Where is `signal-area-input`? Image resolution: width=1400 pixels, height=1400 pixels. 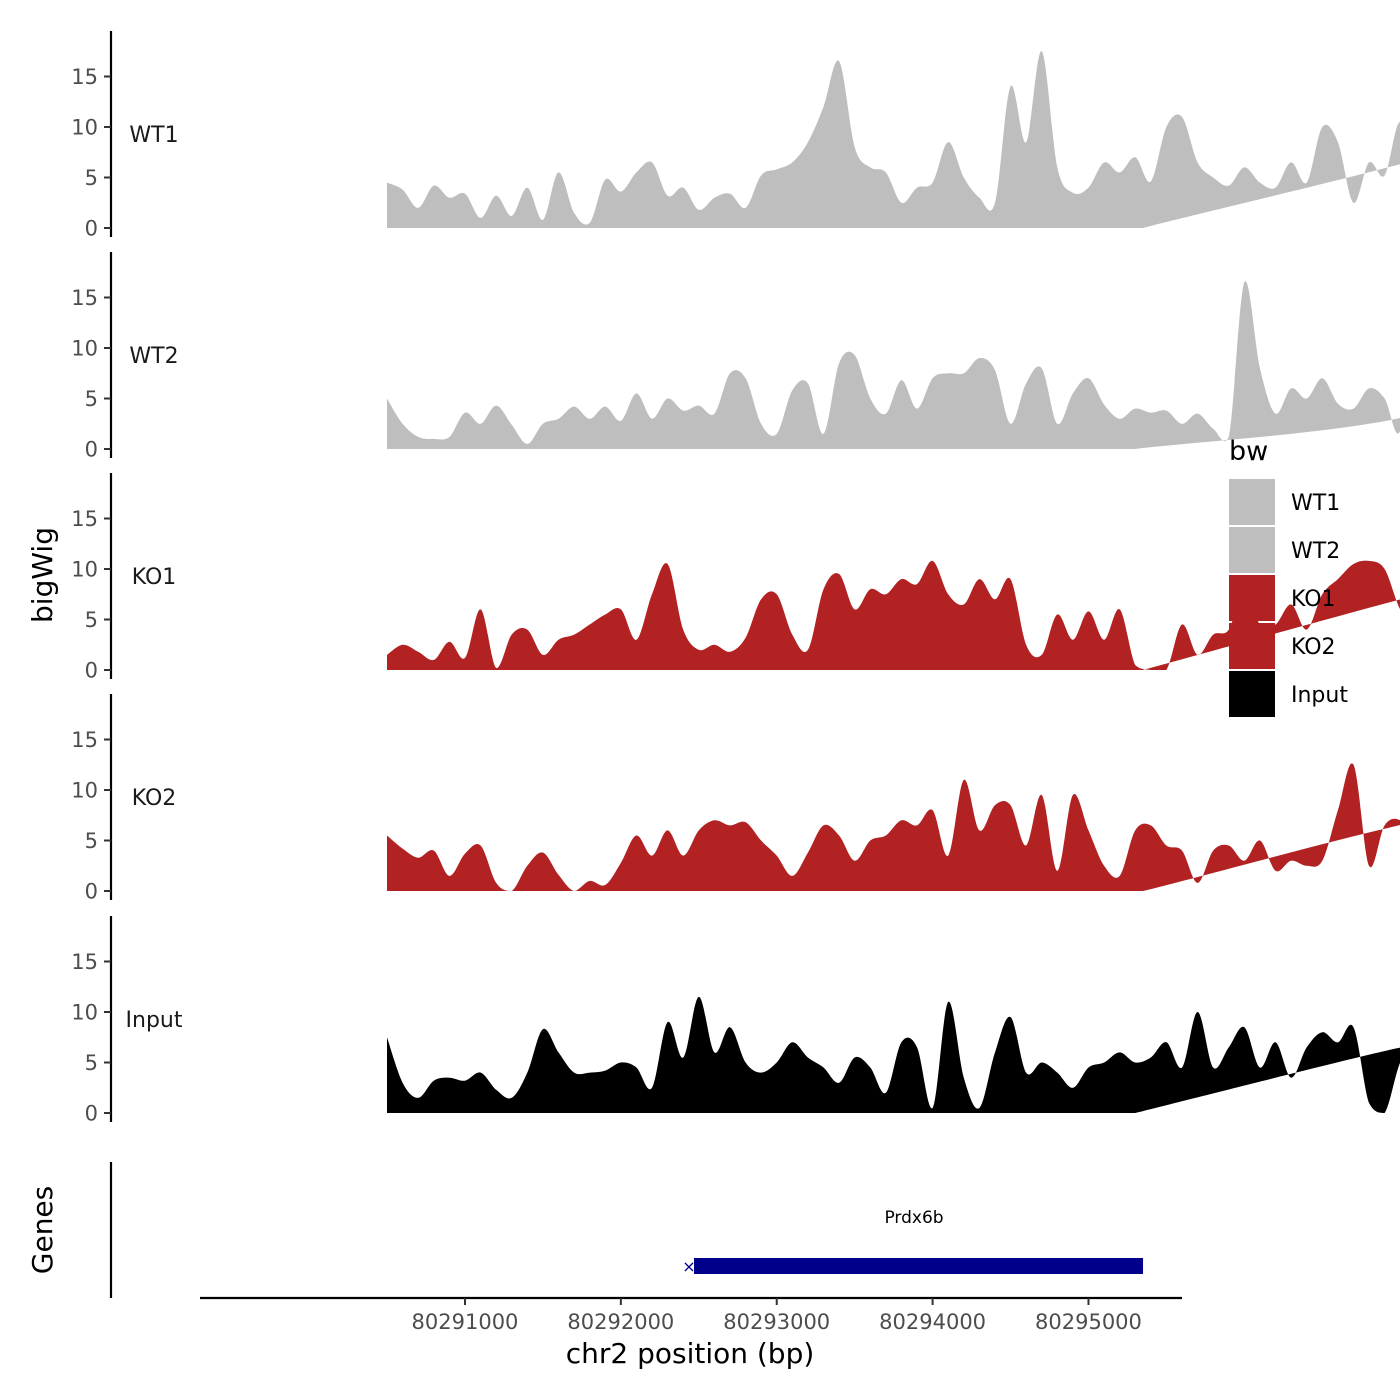
signal-area-input is located at coordinates (893, 1054).